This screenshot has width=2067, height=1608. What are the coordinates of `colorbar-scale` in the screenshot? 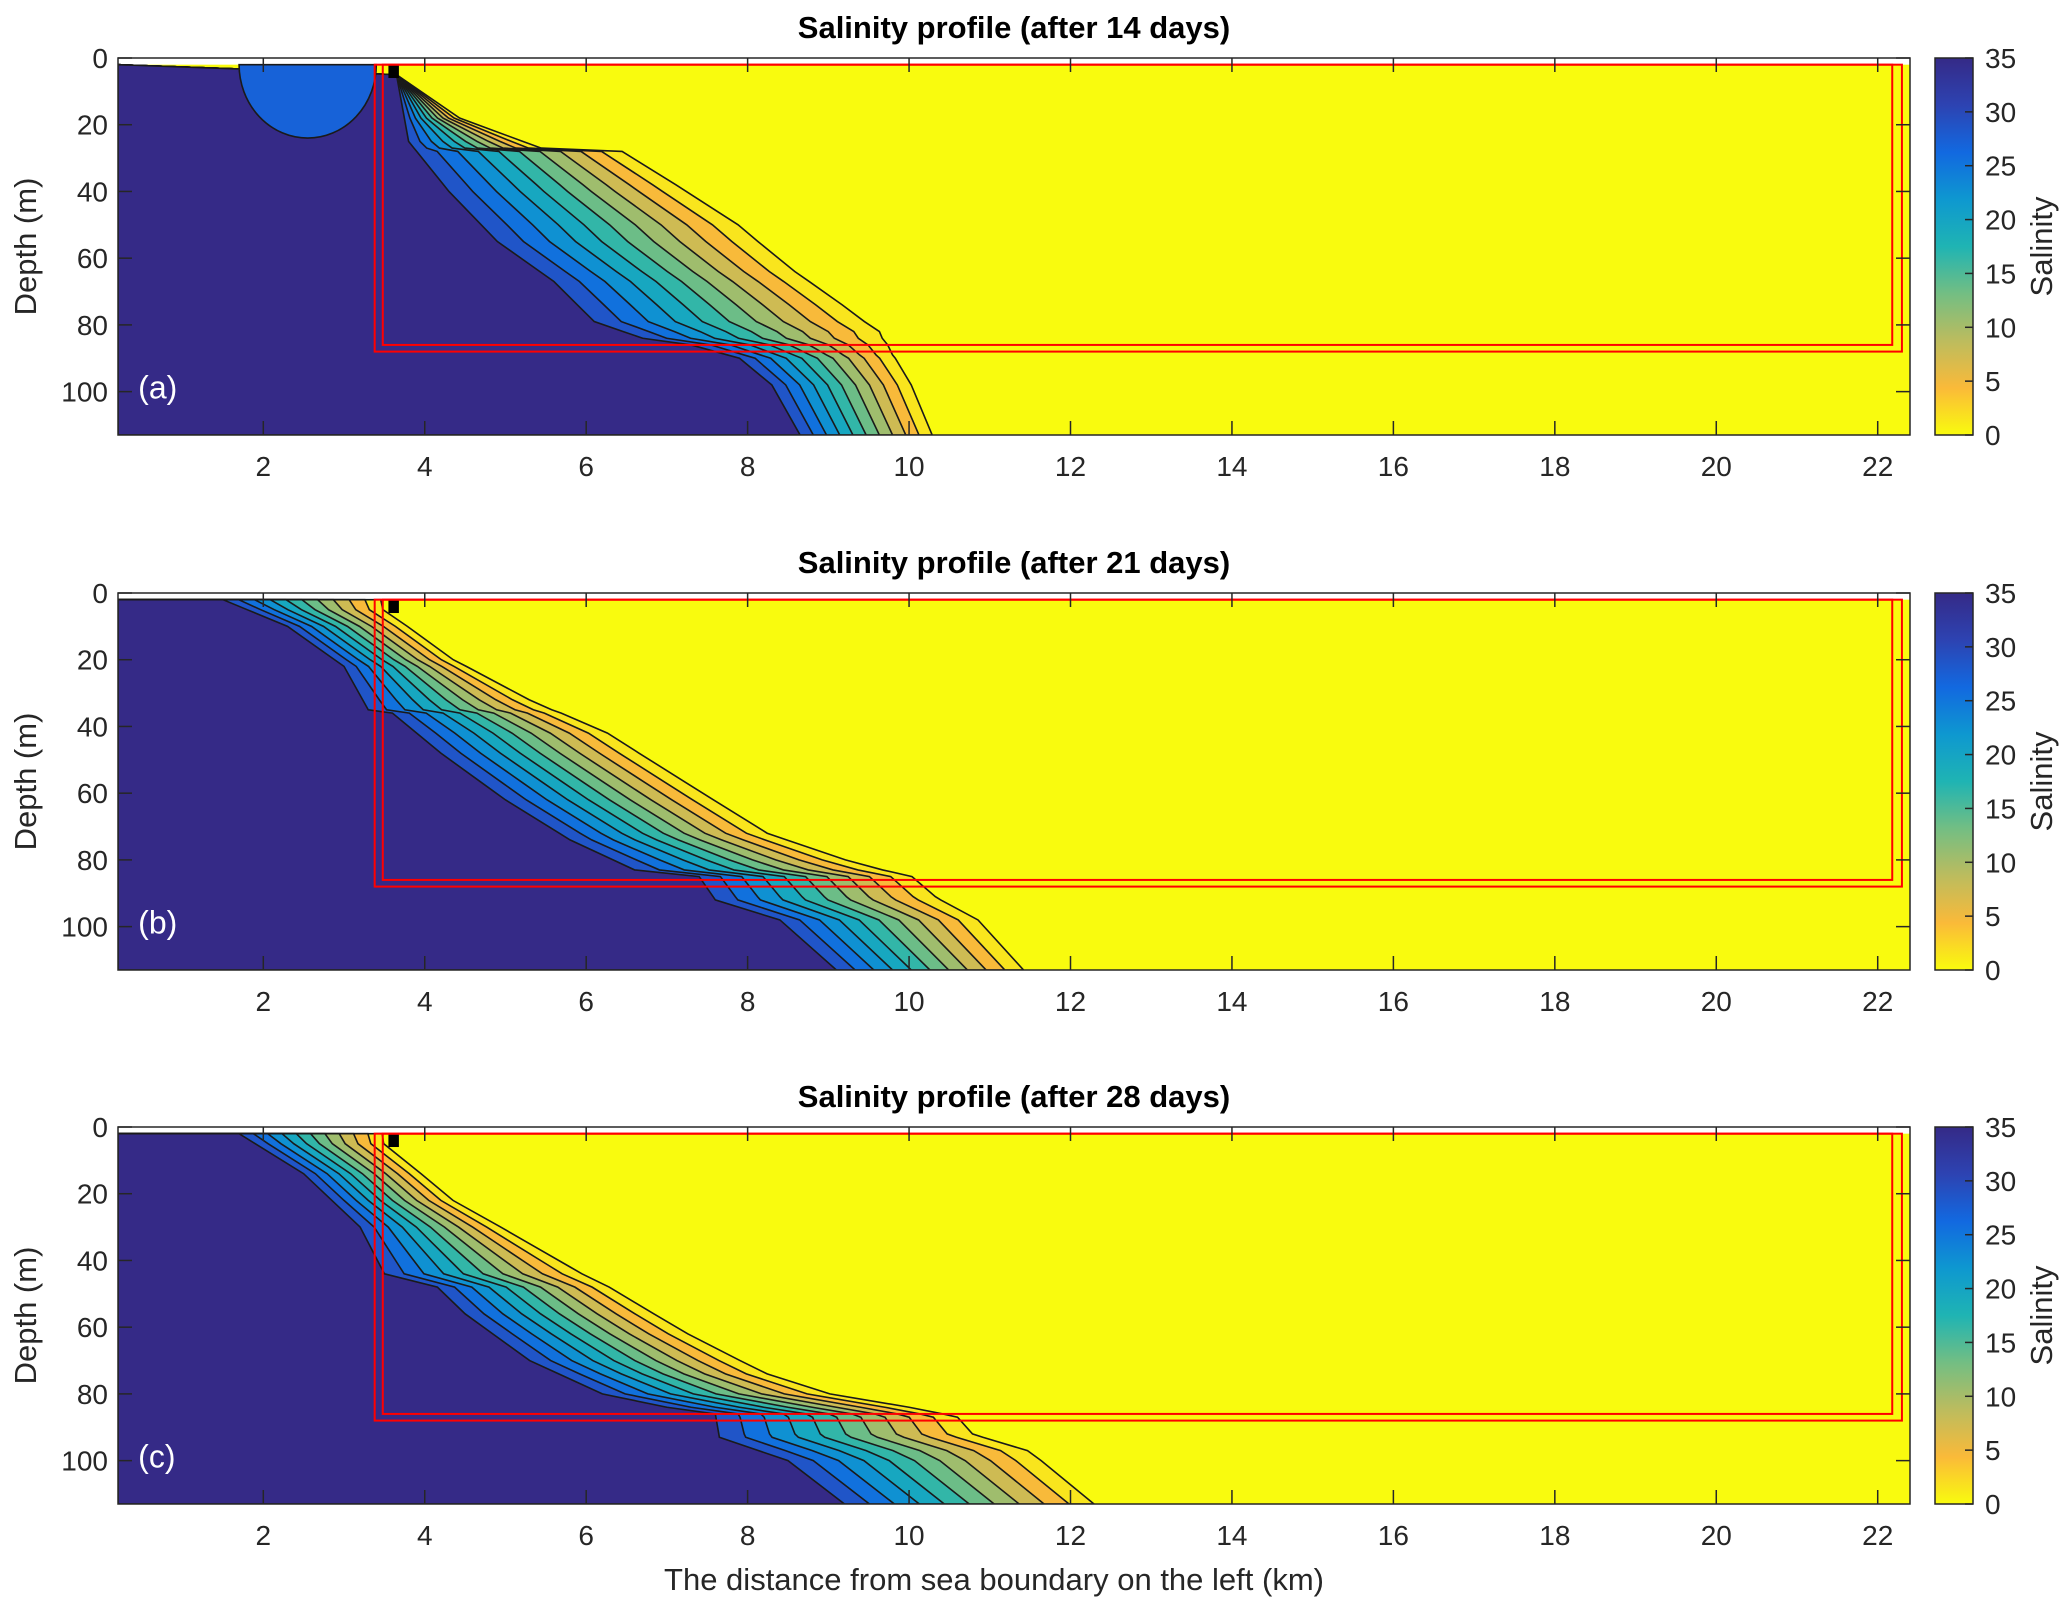 It's located at (1954, 781).